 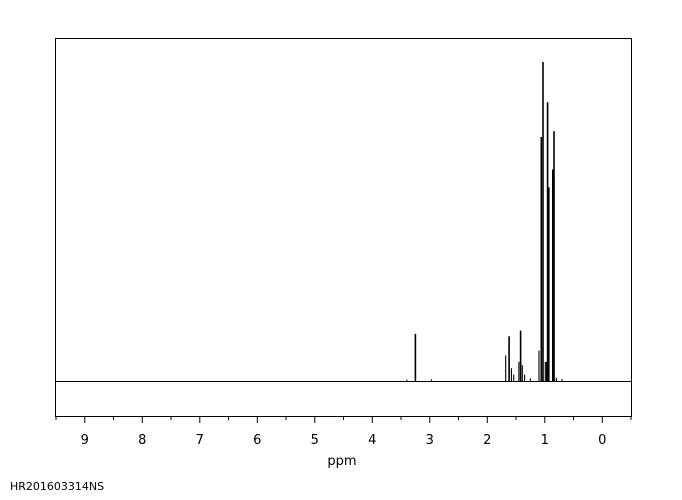 What do you see at coordinates (430, 440) in the screenshot?
I see `x-tick-label: 3` at bounding box center [430, 440].